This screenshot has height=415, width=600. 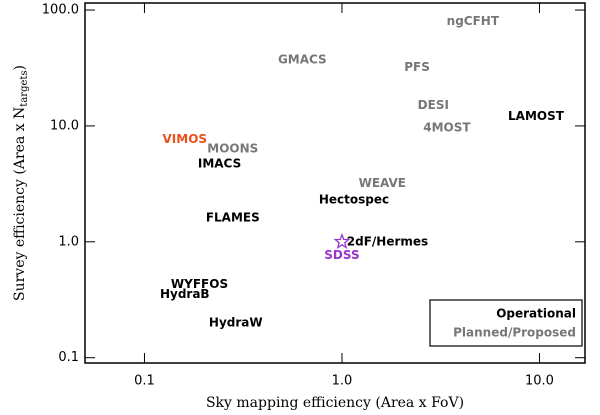 What do you see at coordinates (342, 240) in the screenshot?
I see `star-marker` at bounding box center [342, 240].